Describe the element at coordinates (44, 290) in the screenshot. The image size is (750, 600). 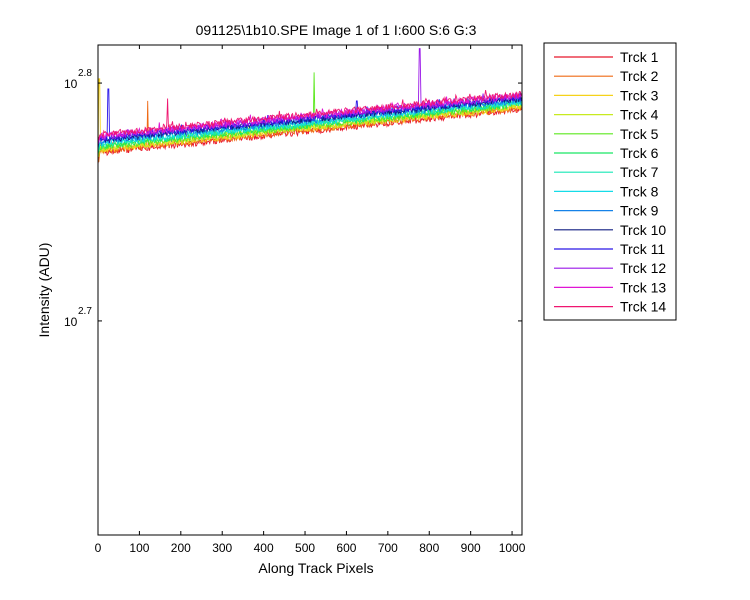
I see `y-axis-label: Intensity (ADU)` at that location.